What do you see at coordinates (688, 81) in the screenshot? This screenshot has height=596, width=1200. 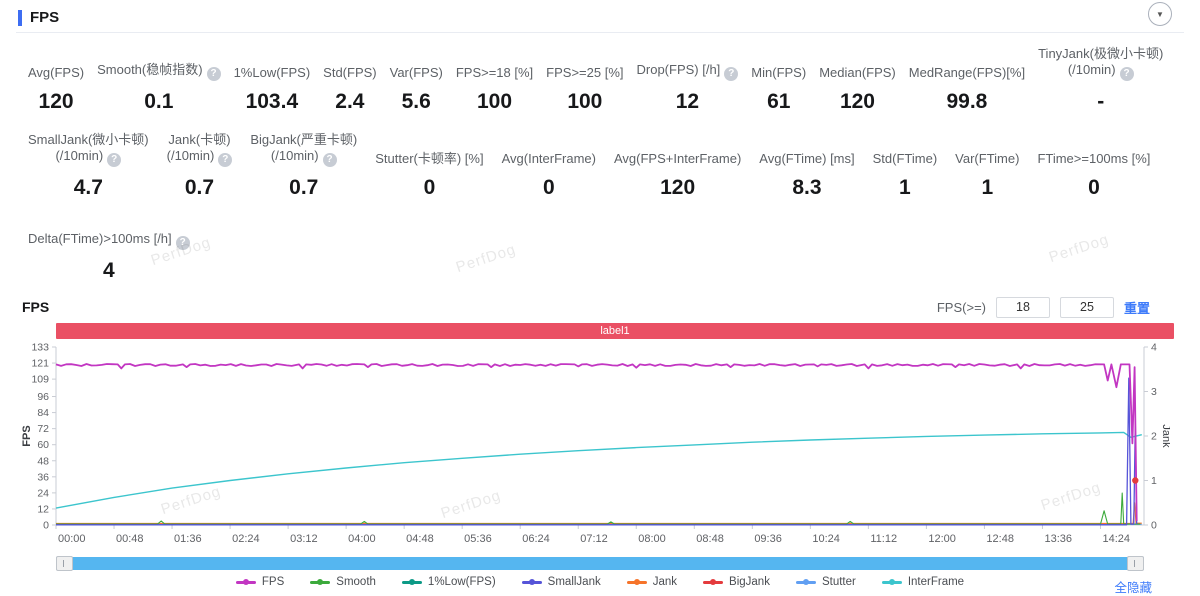 I see `stat-cell: Drop(FPS) [/h]? 12` at bounding box center [688, 81].